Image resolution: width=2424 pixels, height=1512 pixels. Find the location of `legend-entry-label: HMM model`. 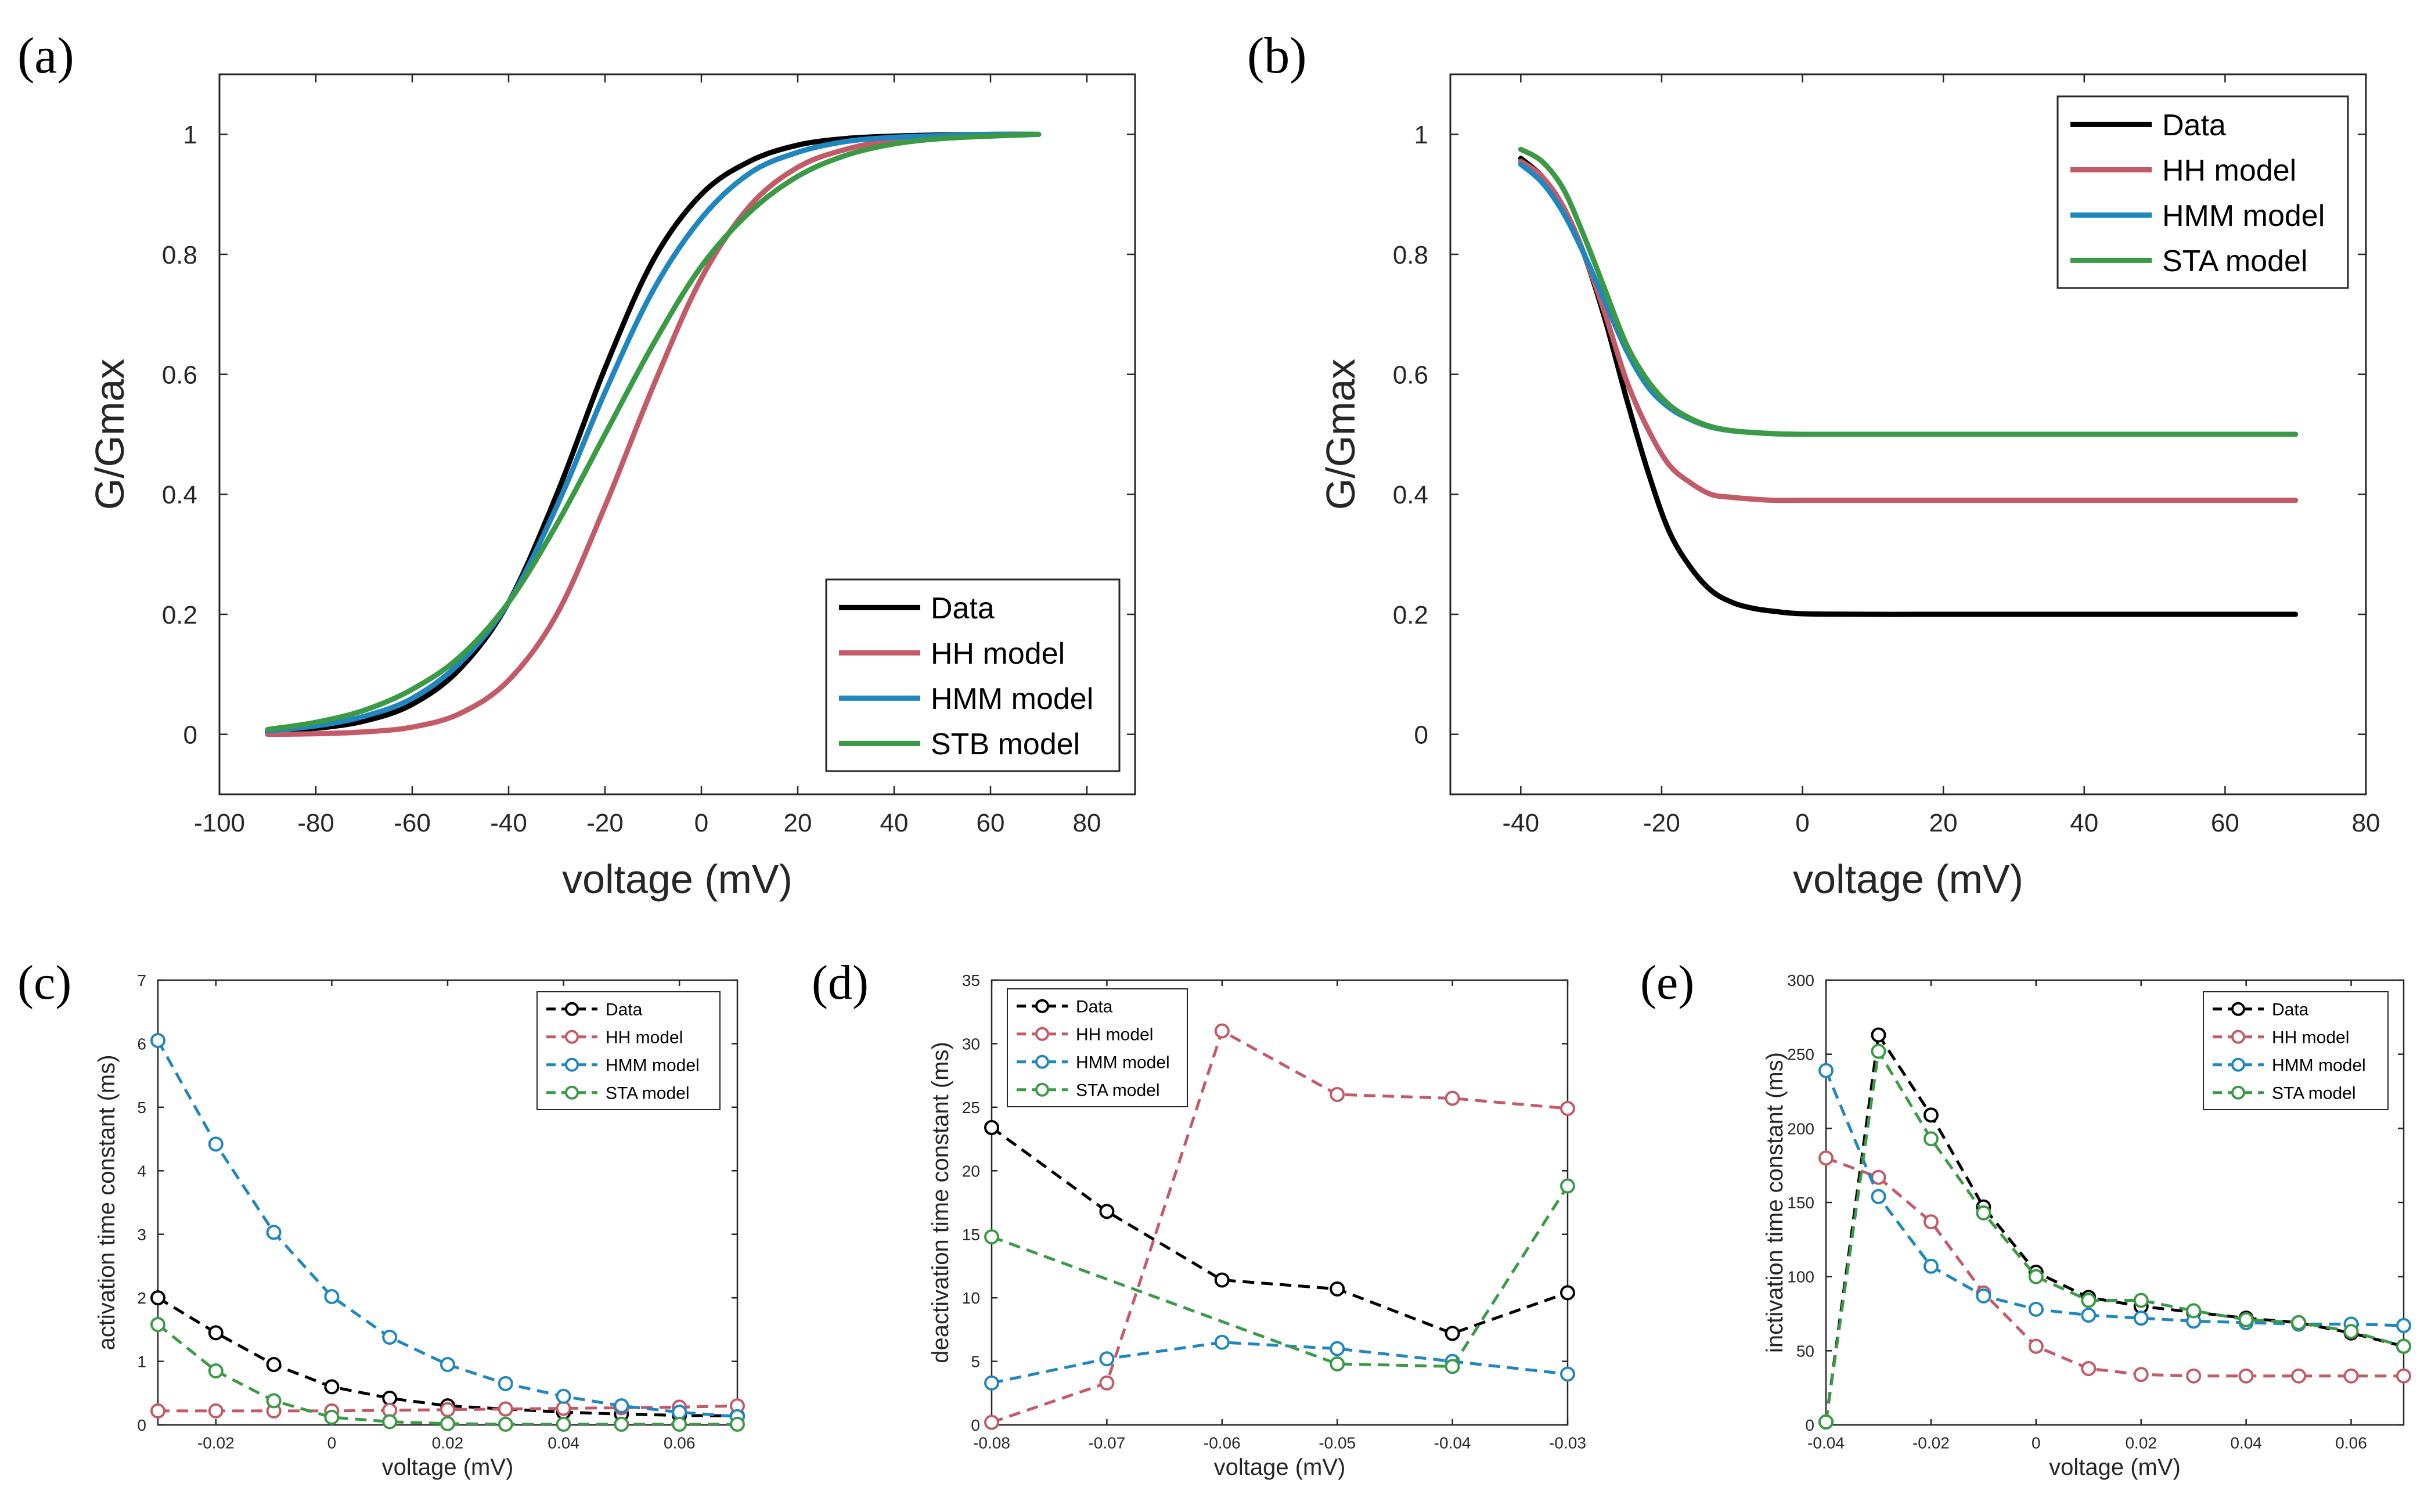

legend-entry-label: HMM model is located at coordinates (1012, 699).